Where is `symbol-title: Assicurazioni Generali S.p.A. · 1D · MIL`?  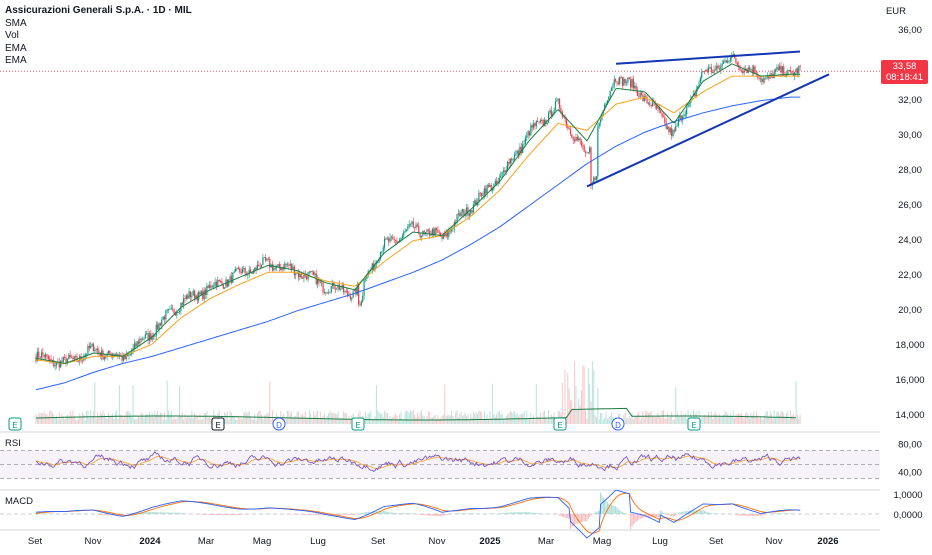 symbol-title: Assicurazioni Generali S.p.A. · 1D · MIL is located at coordinates (98, 11).